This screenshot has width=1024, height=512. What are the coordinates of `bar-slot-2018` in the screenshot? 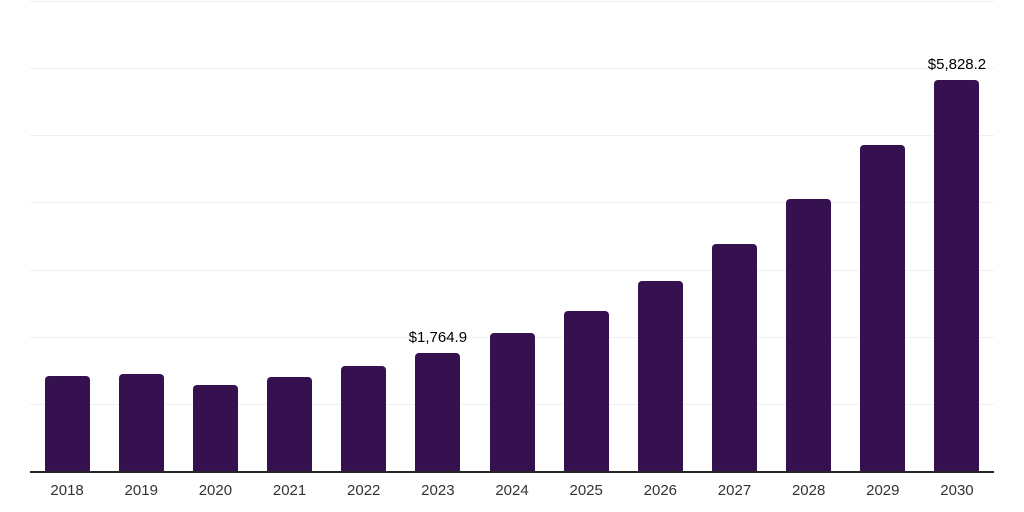 It's located at (67, 236).